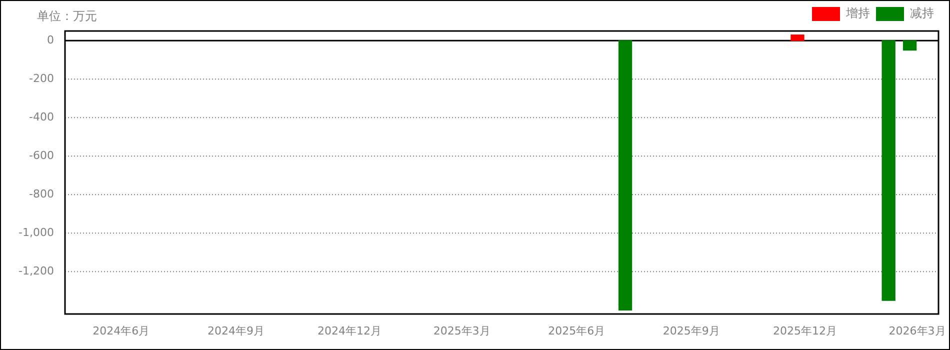  Describe the element at coordinates (691, 331) in the screenshot. I see `x-tick-label: 2025年9月` at that location.